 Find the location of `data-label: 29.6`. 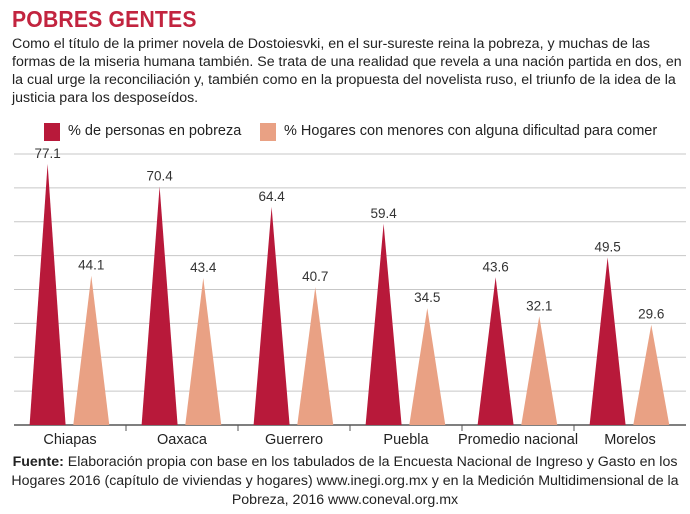

data-label: 29.6 is located at coordinates (651, 314).